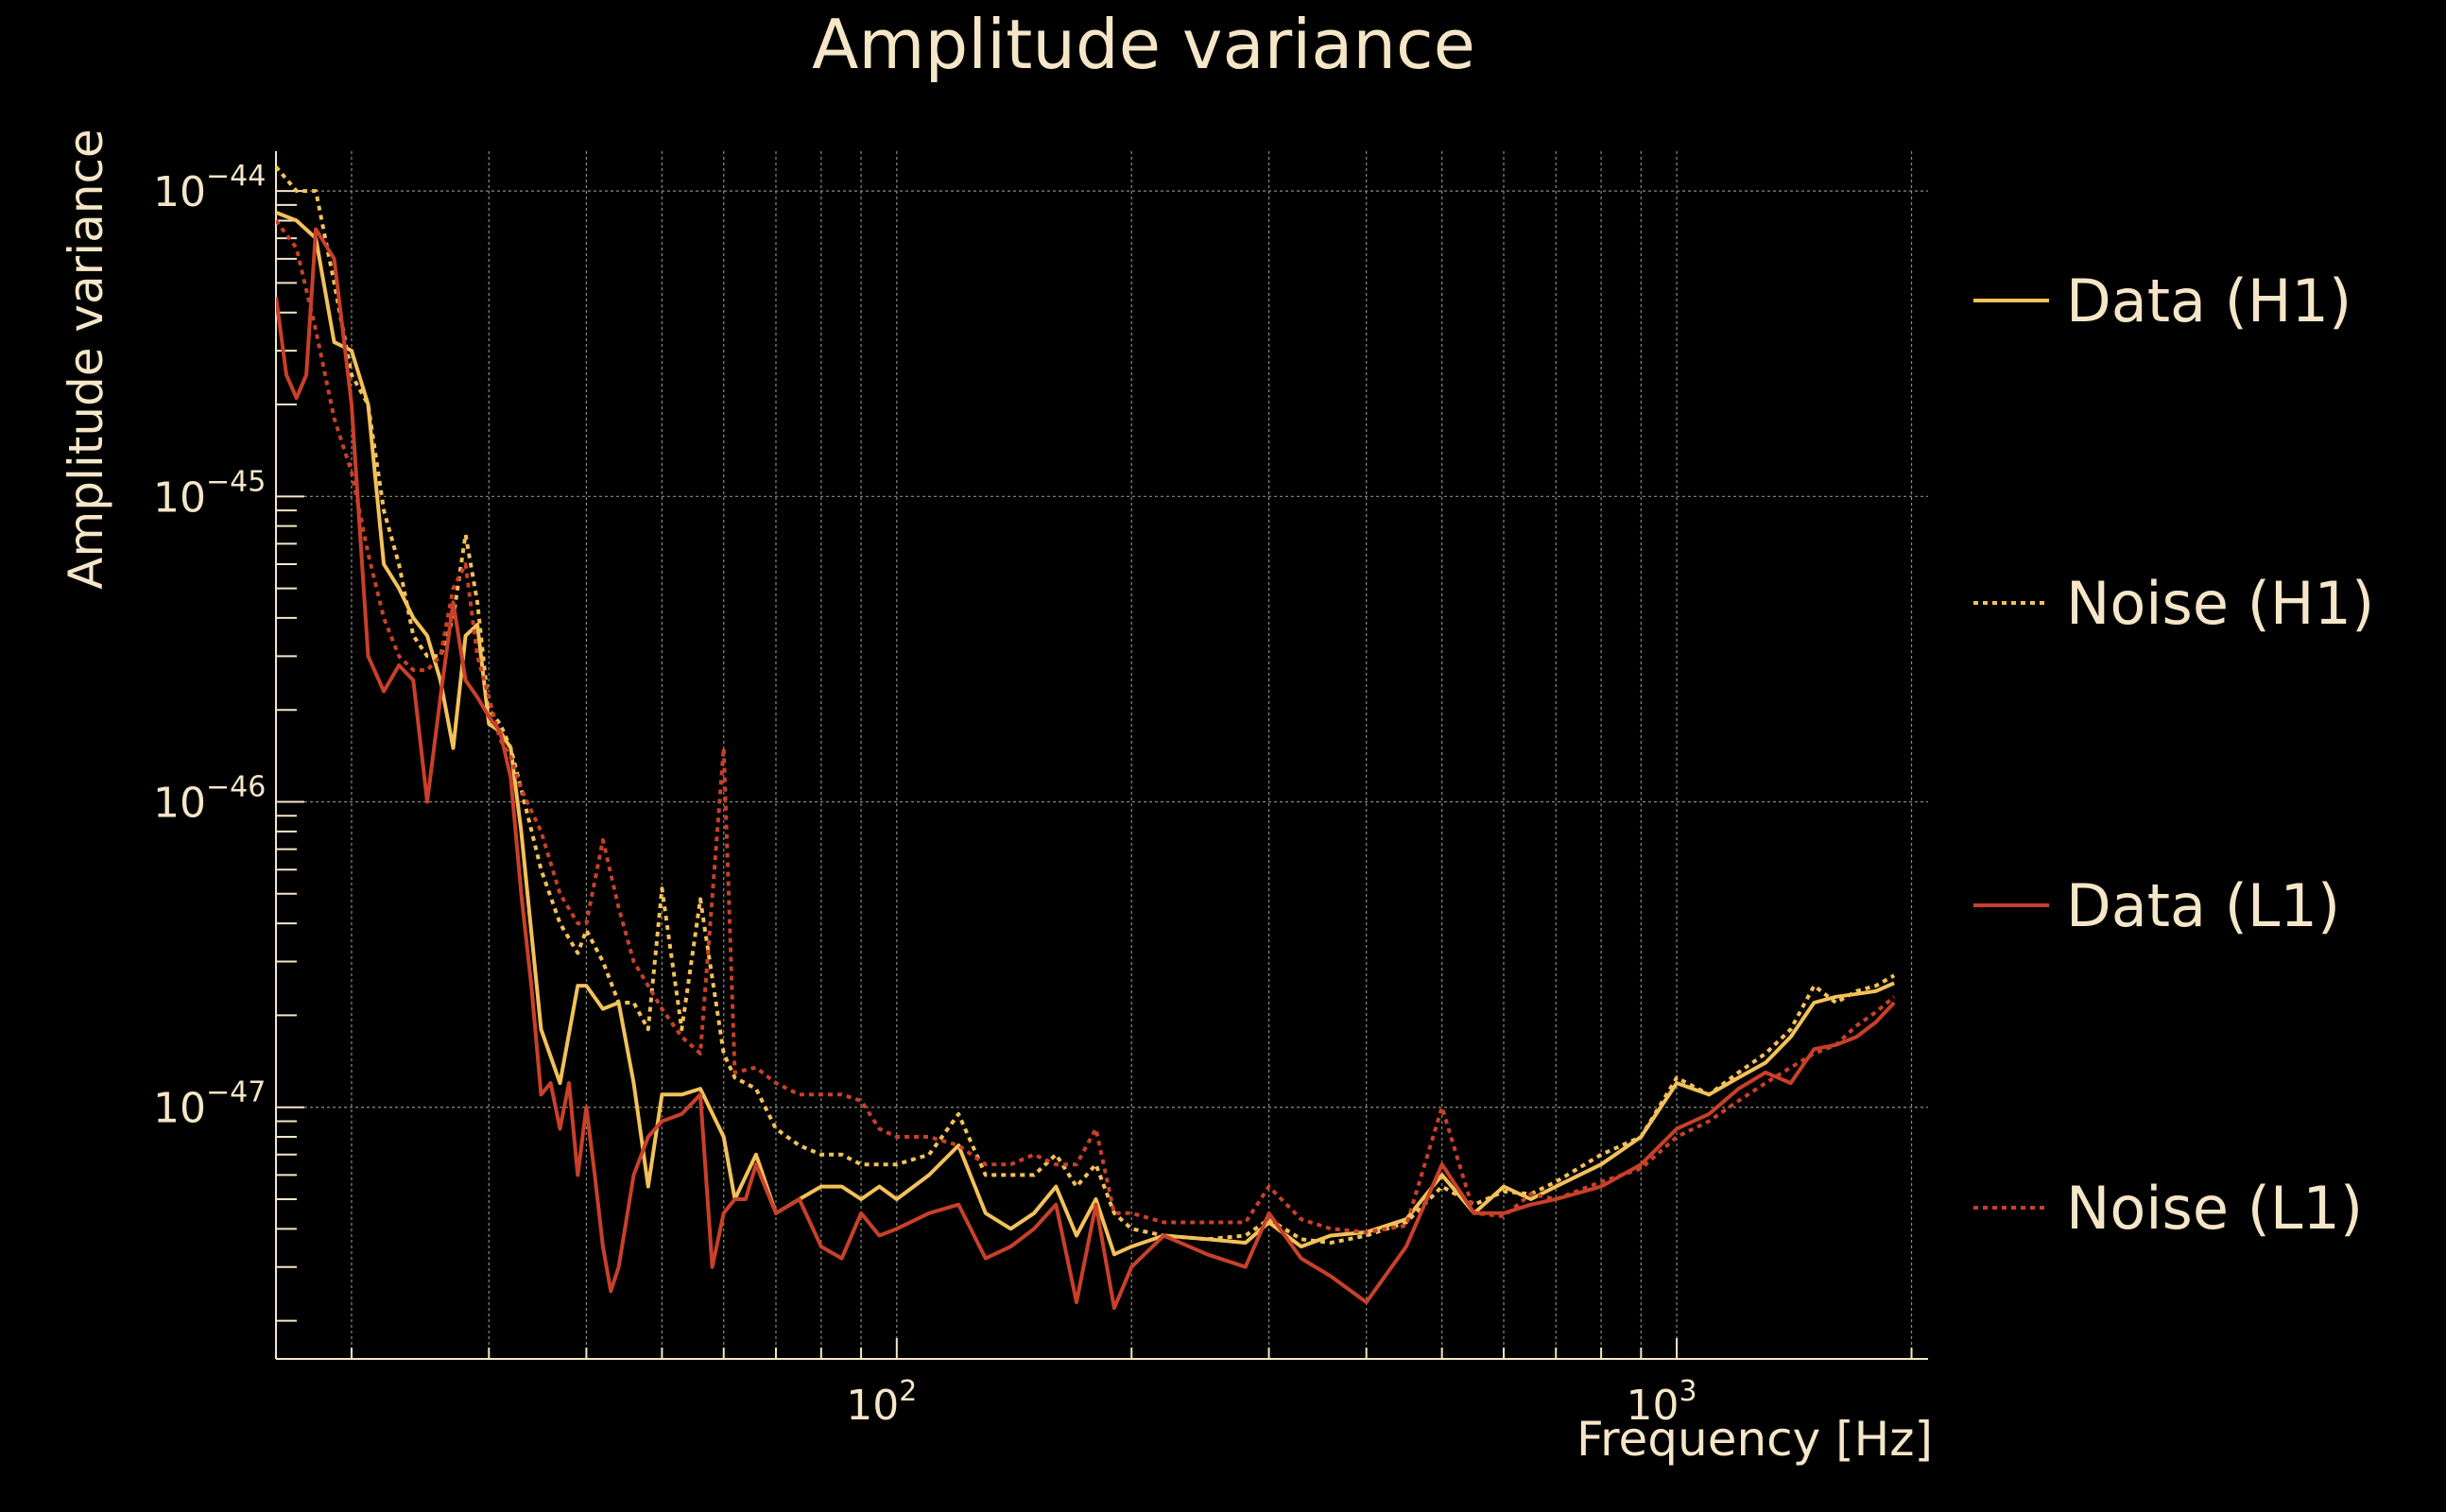  I want to click on x-tick-label: 10², so click(882, 1402).